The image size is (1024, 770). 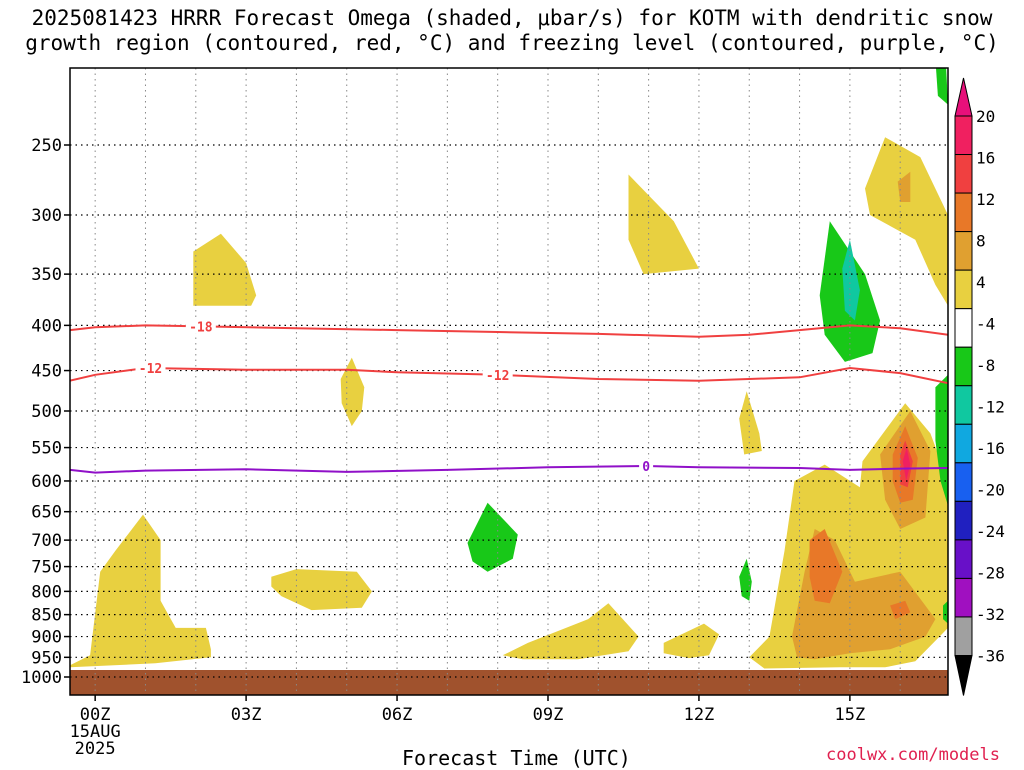 I want to click on x-axis-label: Forecast Time (UTC), so click(x=516, y=758).